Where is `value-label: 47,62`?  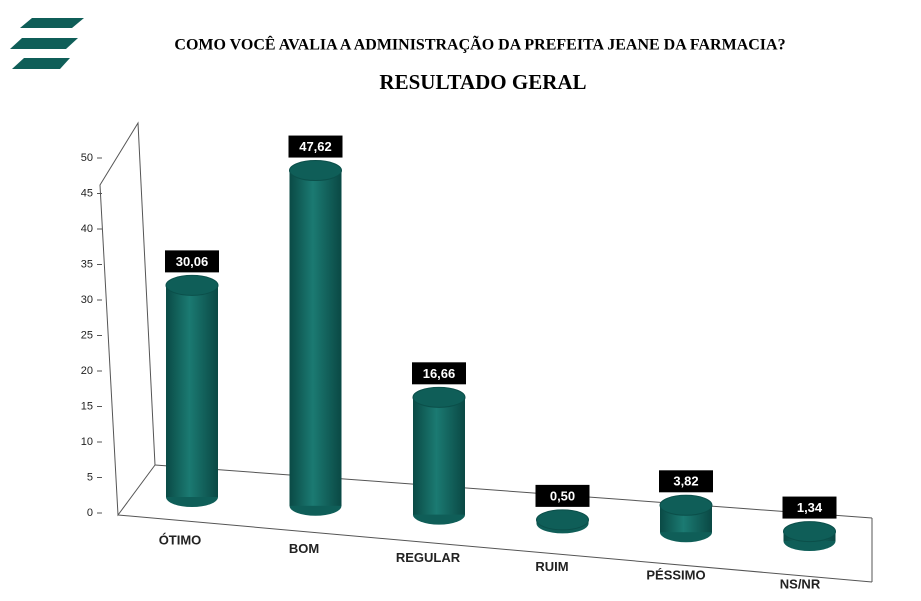 value-label: 47,62 is located at coordinates (315, 146).